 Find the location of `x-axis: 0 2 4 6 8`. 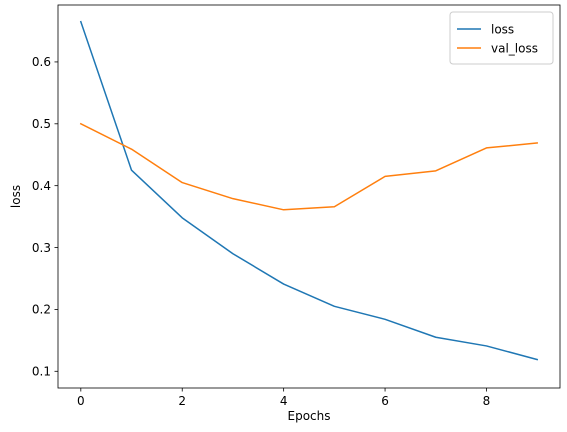

x-axis: 0 2 4 6 8 is located at coordinates (283, 398).